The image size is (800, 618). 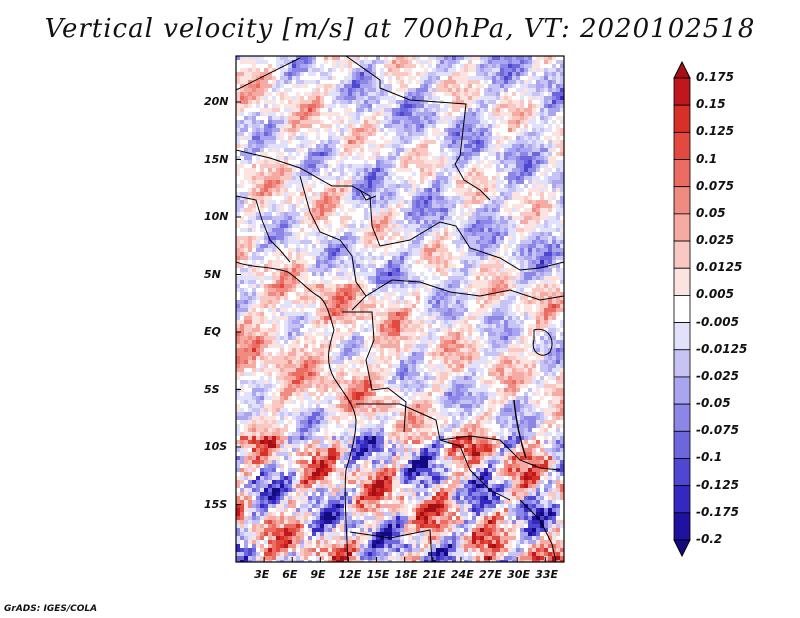 What do you see at coordinates (520, 429) in the screenshot?
I see `lake-tanganyika` at bounding box center [520, 429].